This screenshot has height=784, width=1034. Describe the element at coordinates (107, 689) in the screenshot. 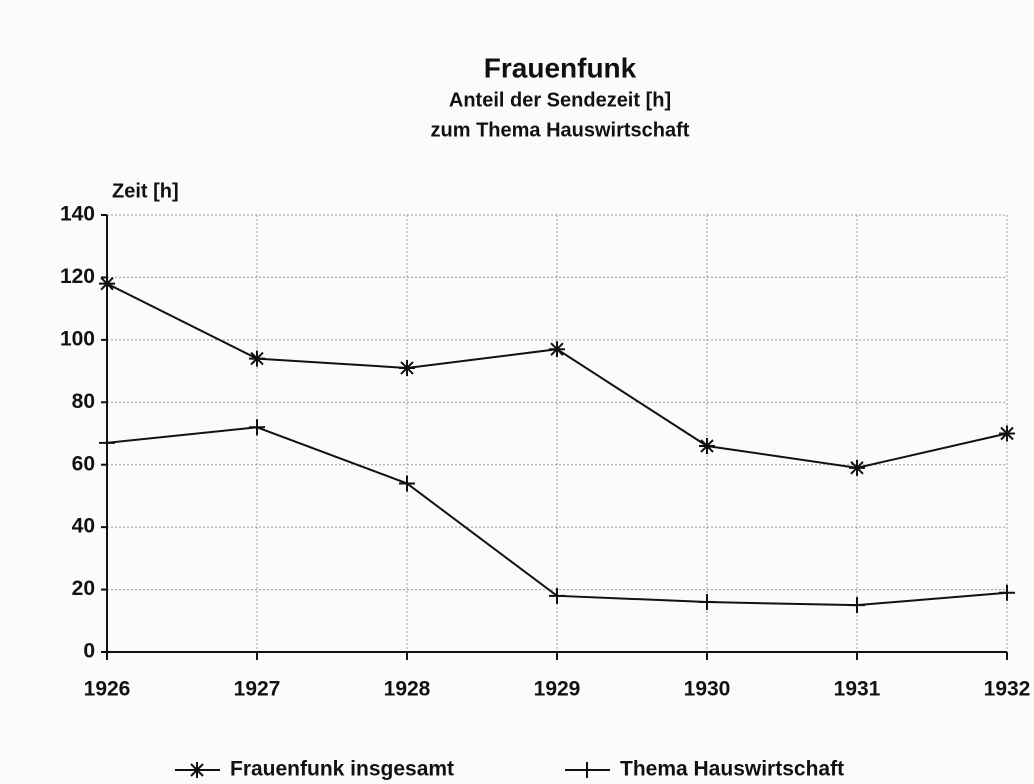

I see `x-tick-label: 1926` at that location.